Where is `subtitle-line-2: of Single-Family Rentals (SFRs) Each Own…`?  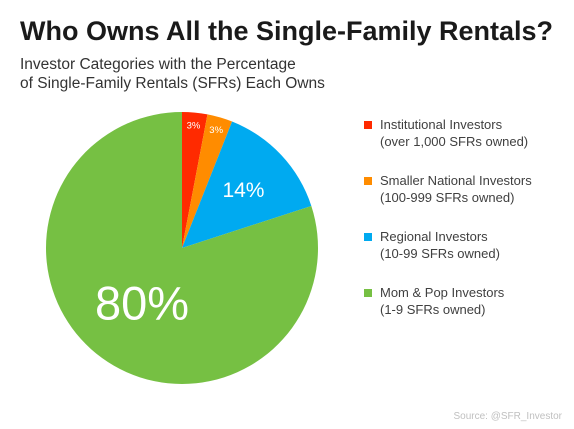 subtitle-line-2: of Single-Family Rentals (SFRs) Each Own… is located at coordinates (172, 83).